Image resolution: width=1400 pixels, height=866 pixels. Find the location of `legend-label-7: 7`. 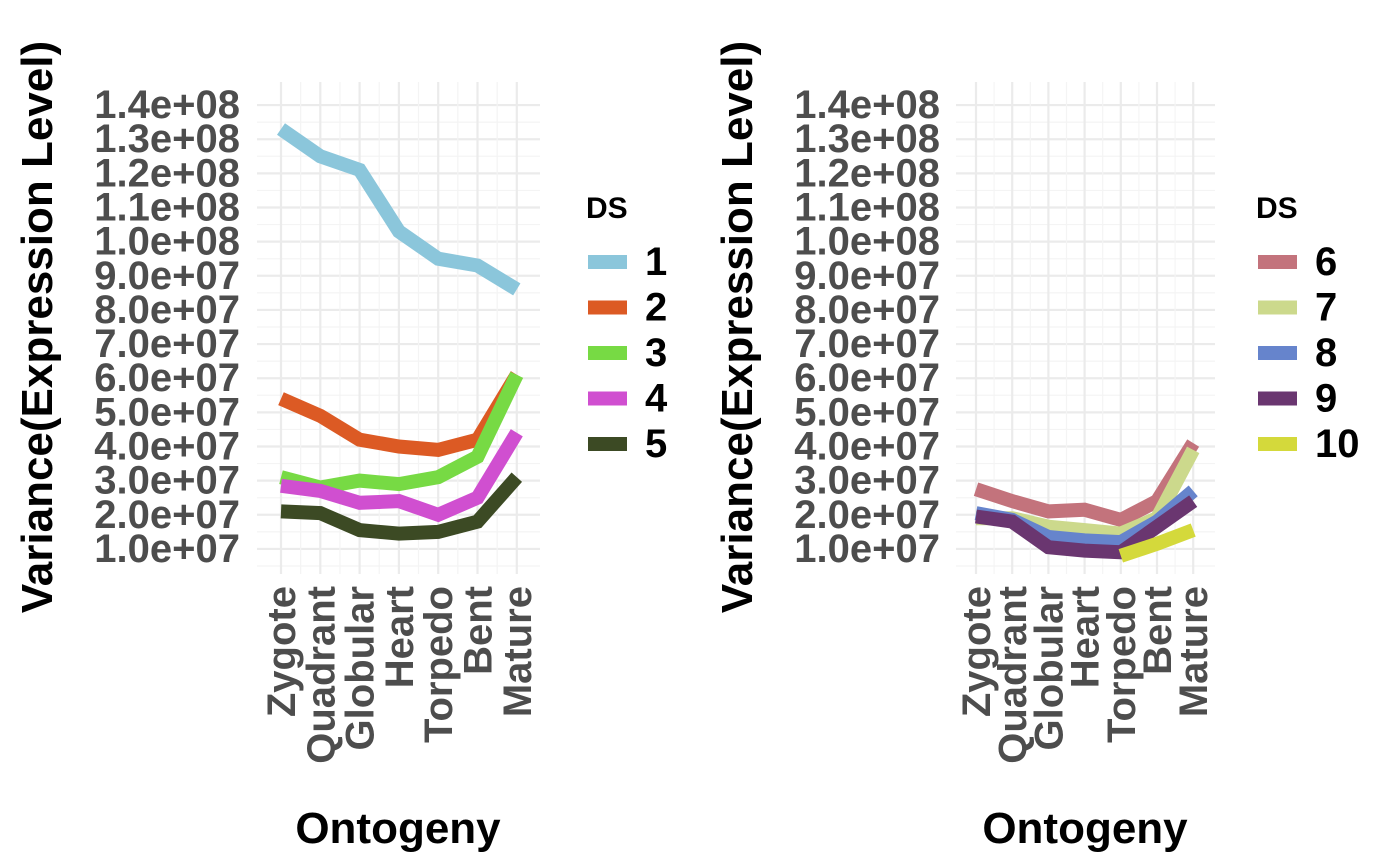

legend-label-7: 7 is located at coordinates (1326, 308).